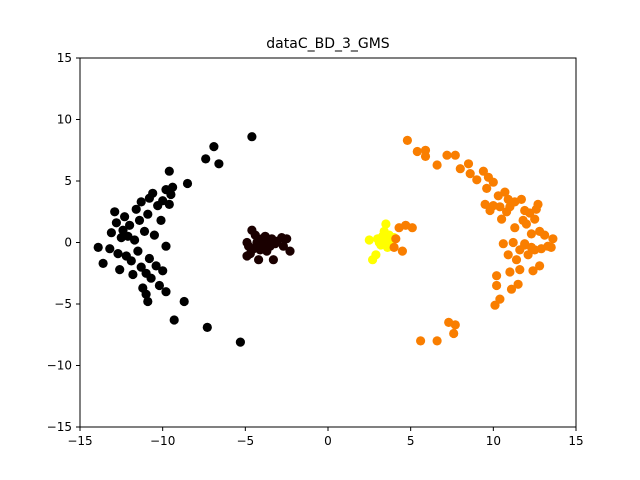 The width and height of the screenshot is (640, 480). I want to click on x-tick-label: 0, so click(328, 441).